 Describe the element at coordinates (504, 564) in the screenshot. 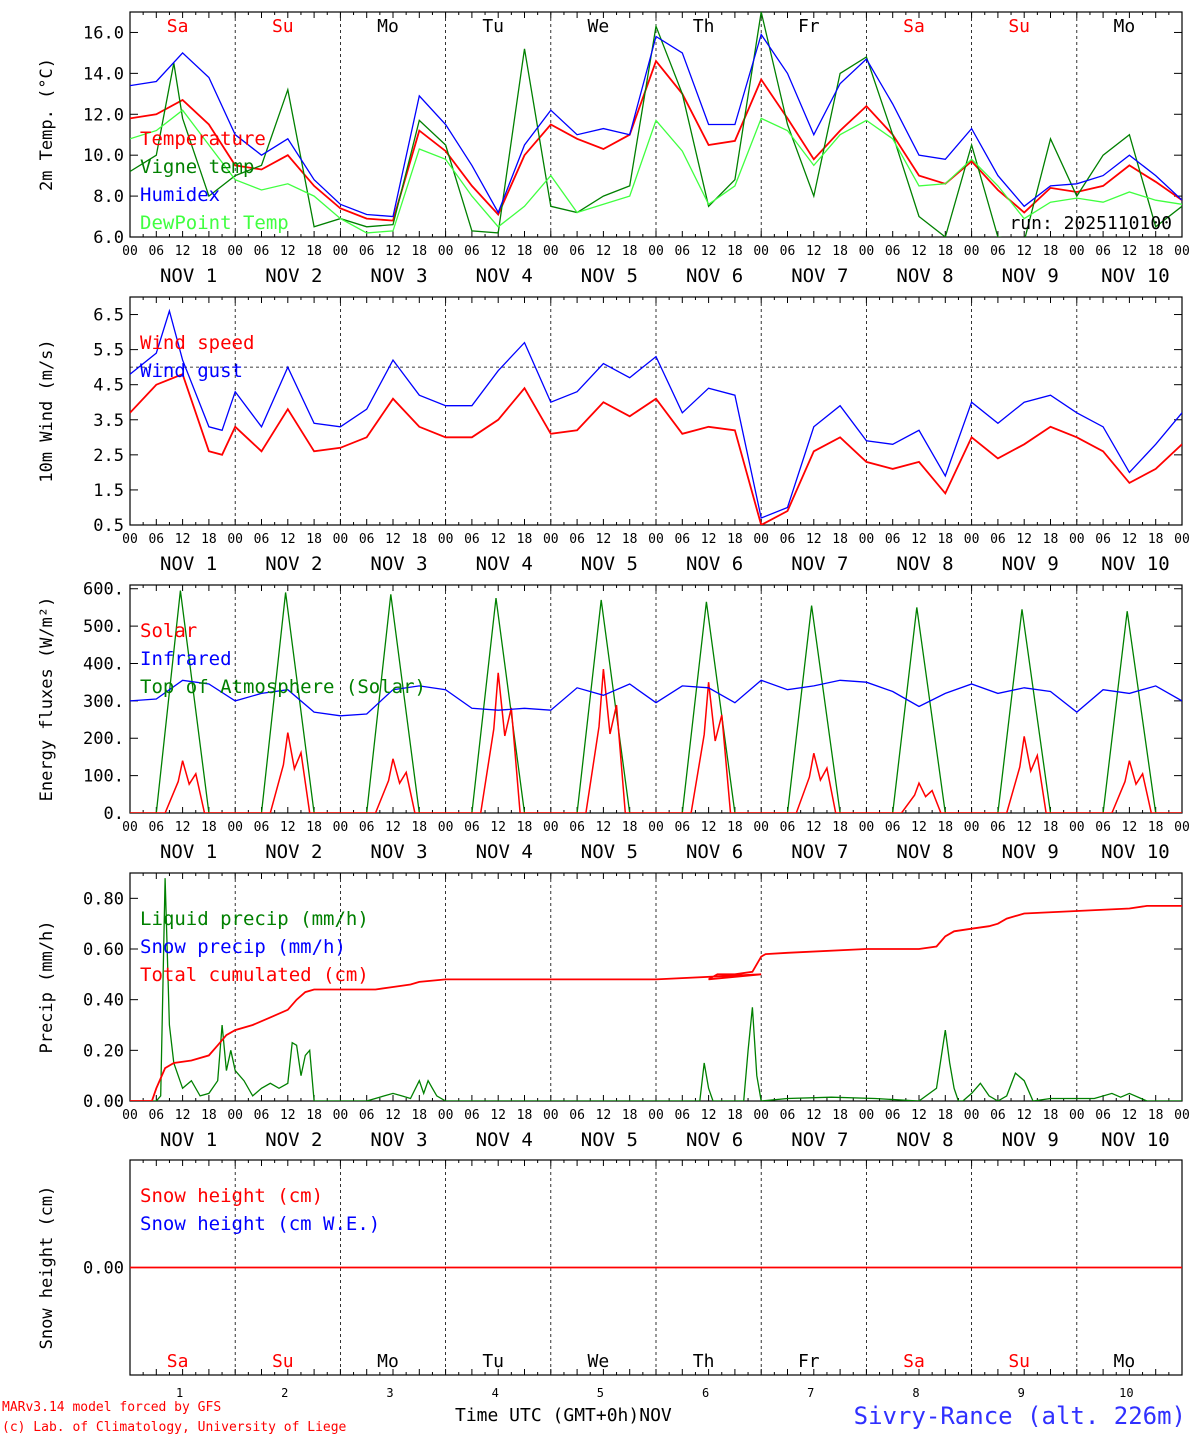

I see `date-label: NOV 4` at that location.